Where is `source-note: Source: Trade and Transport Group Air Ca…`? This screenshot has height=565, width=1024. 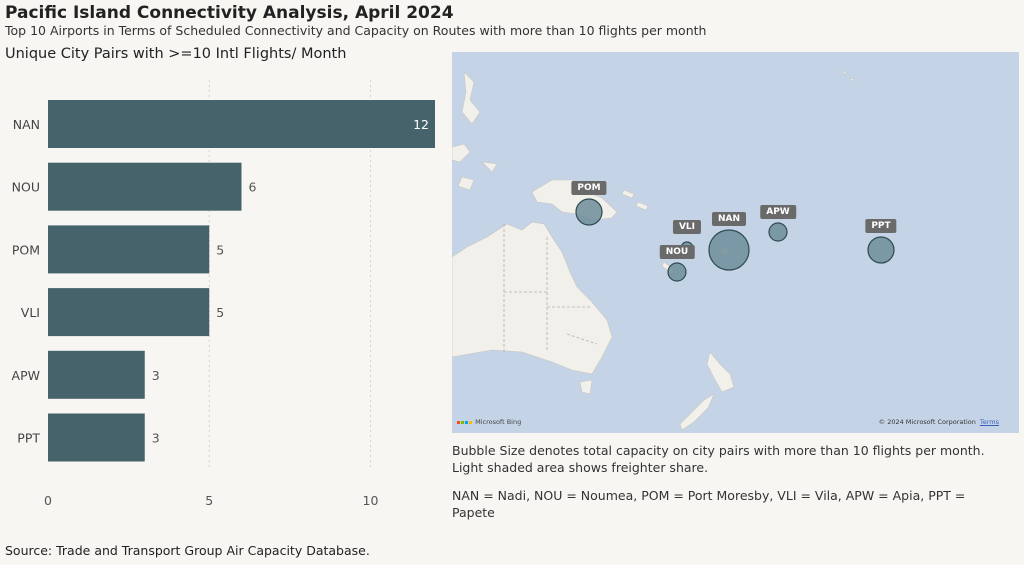 source-note: Source: Trade and Transport Group Air Ca… is located at coordinates (187, 550).